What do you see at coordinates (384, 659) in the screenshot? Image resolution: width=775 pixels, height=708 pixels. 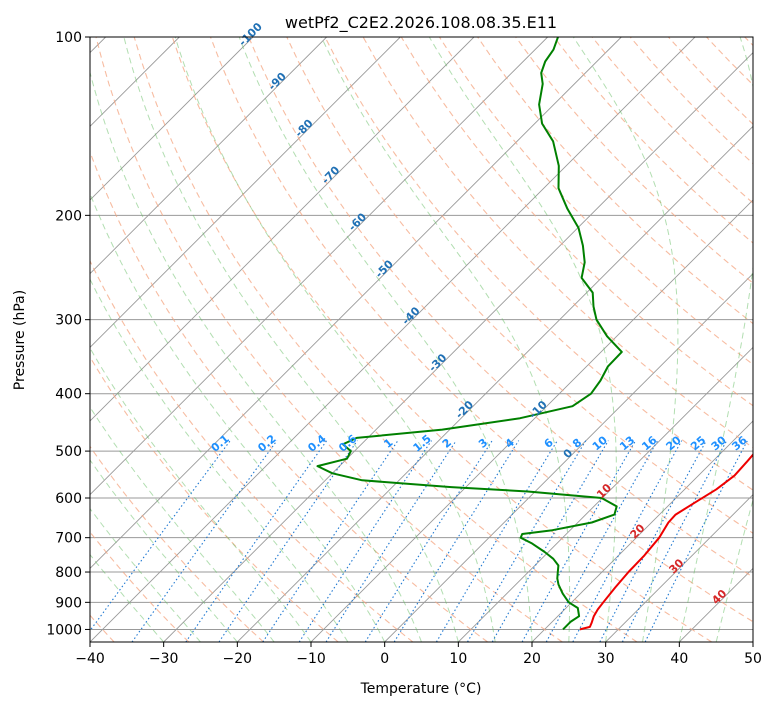 I see `x-tick-label: 0` at bounding box center [384, 659].